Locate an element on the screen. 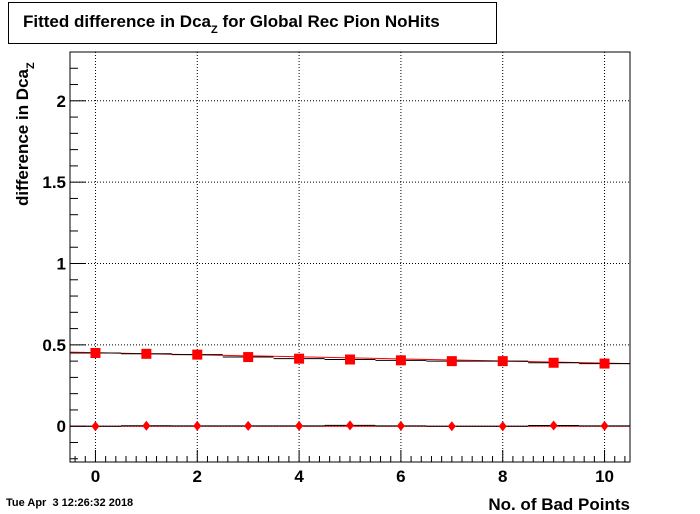 The image size is (700, 514). x-tick-label: 2 is located at coordinates (197, 476).